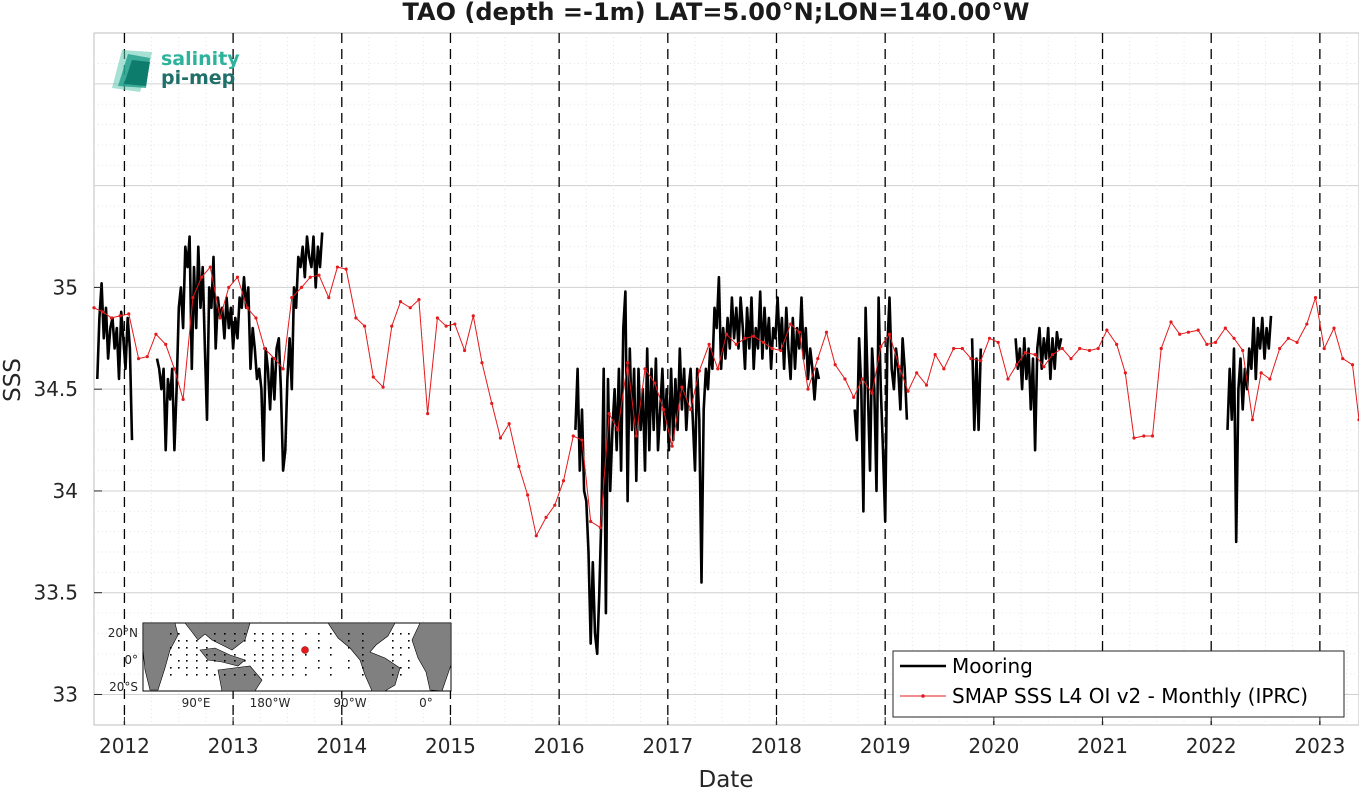  What do you see at coordinates (200, 59) in the screenshot?
I see `logo-line1: salinity` at bounding box center [200, 59].